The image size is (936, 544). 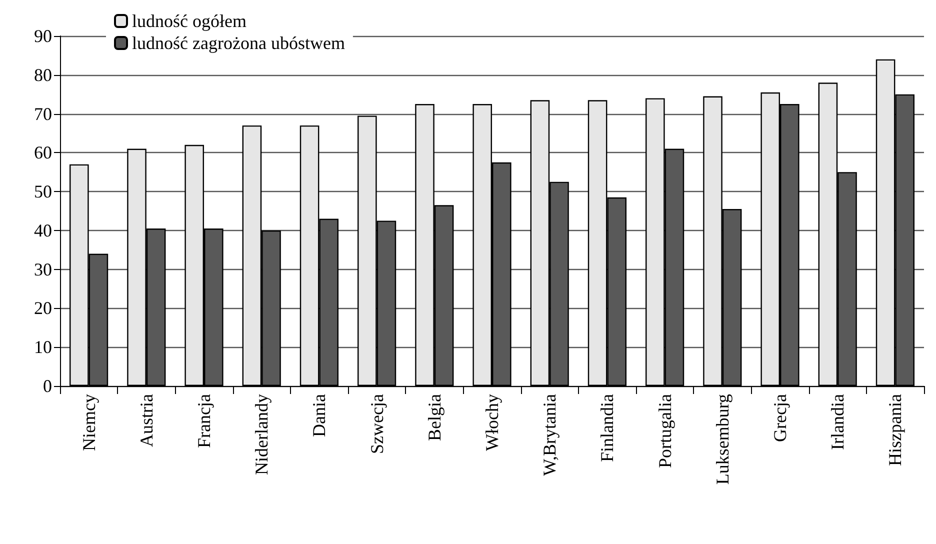 What do you see at coordinates (47, 386) in the screenshot?
I see `y-tick-label: 0` at bounding box center [47, 386].